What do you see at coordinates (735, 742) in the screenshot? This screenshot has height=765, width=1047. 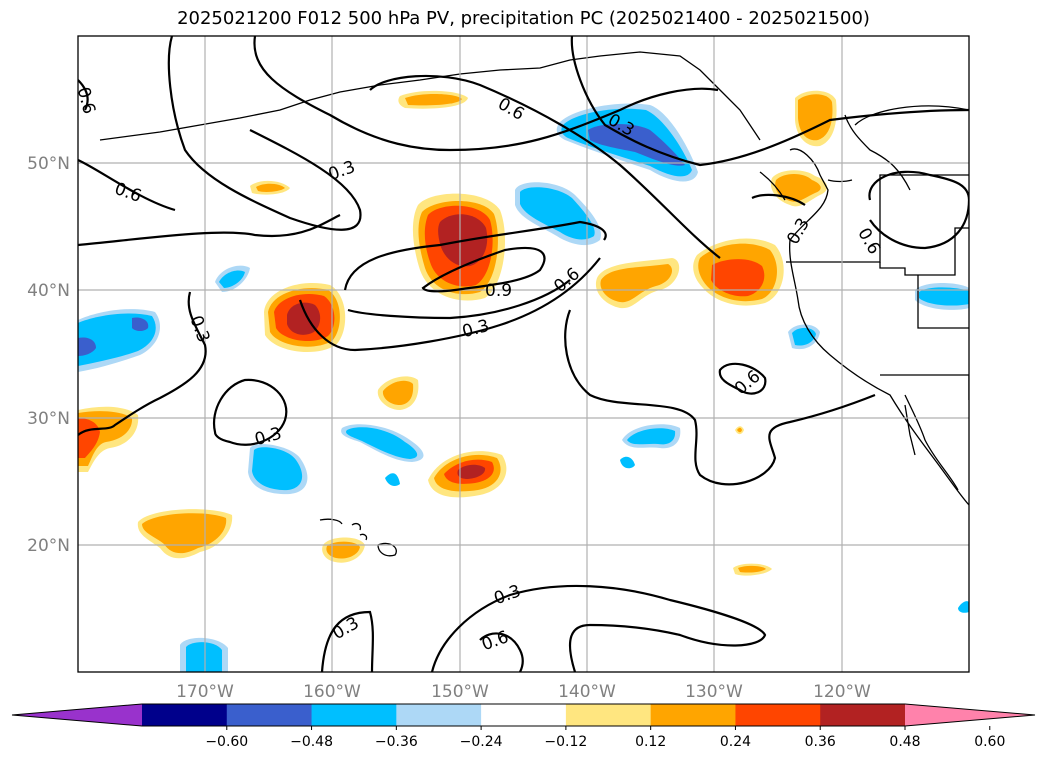 I see `colorbar-tick-label: 0.24` at bounding box center [735, 742].